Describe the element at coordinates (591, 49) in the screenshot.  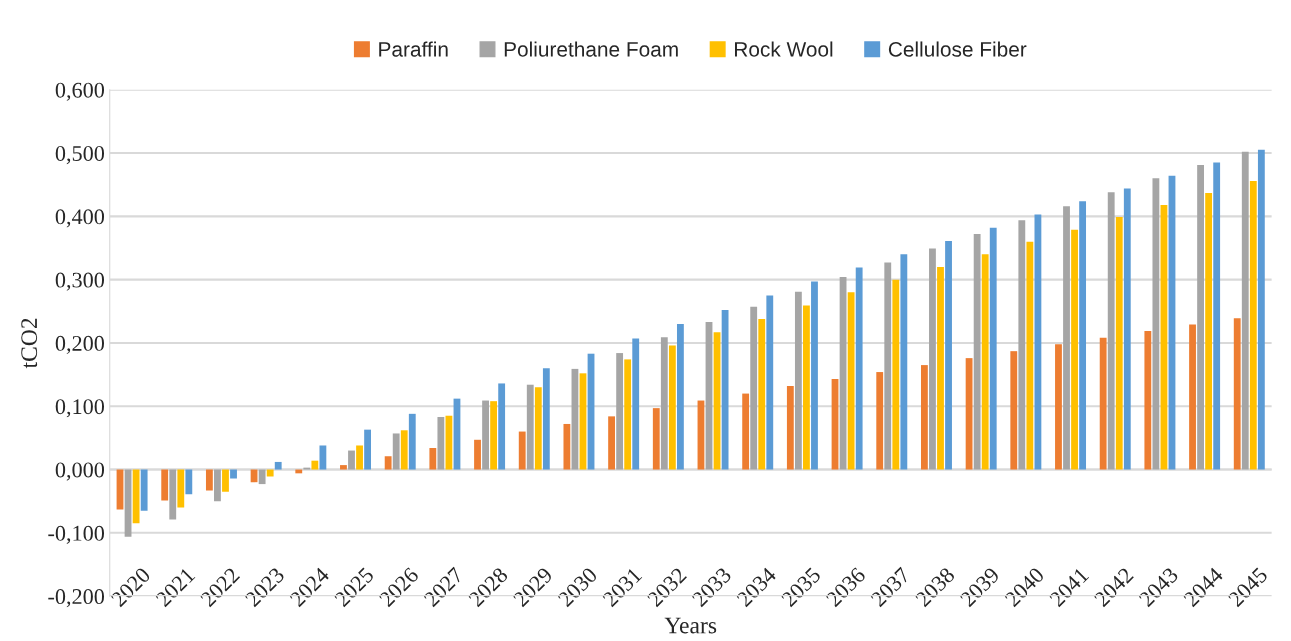
I see `legend-label: Poliurethane Foam` at that location.